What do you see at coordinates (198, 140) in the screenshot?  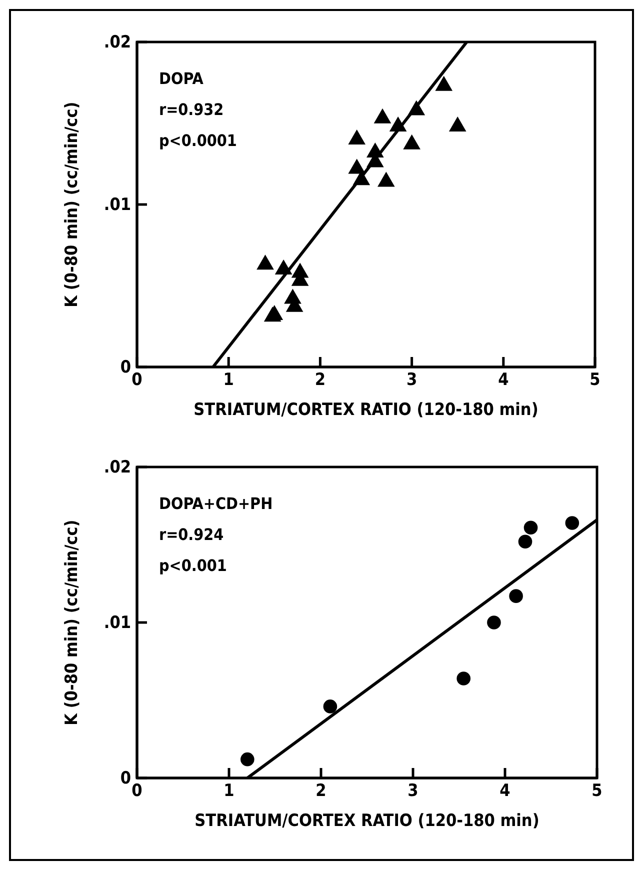 I see `annotation: p<0.0001` at bounding box center [198, 140].